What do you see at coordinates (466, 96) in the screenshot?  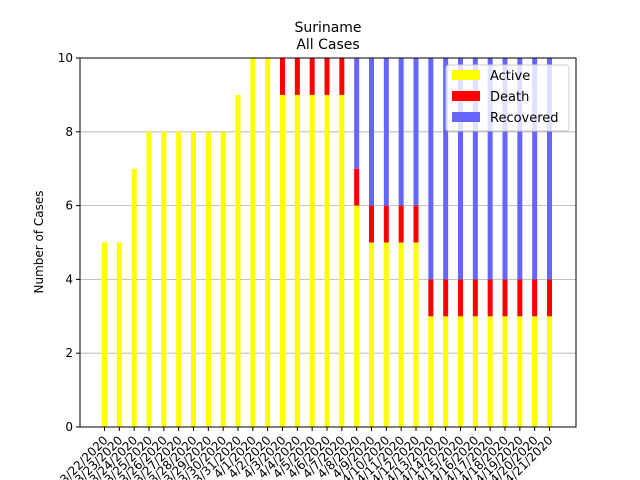 I see `legend-swatch-death` at bounding box center [466, 96].